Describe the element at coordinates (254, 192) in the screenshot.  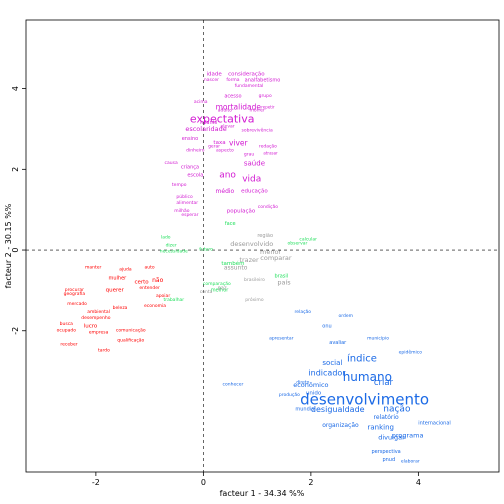
I see `word-point-purple: educação` at that location.